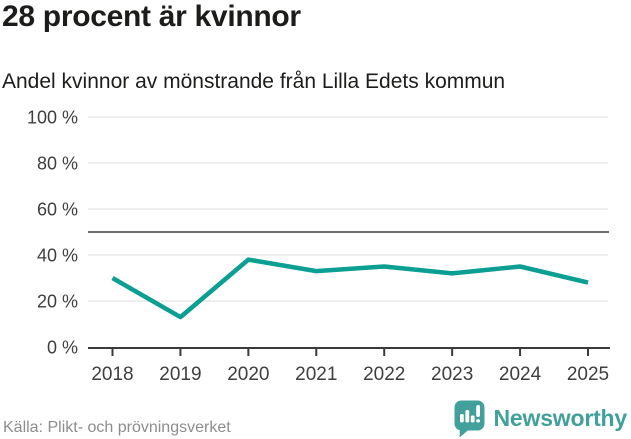  I want to click on newsworthy-chart-bubble-icon, so click(469, 419).